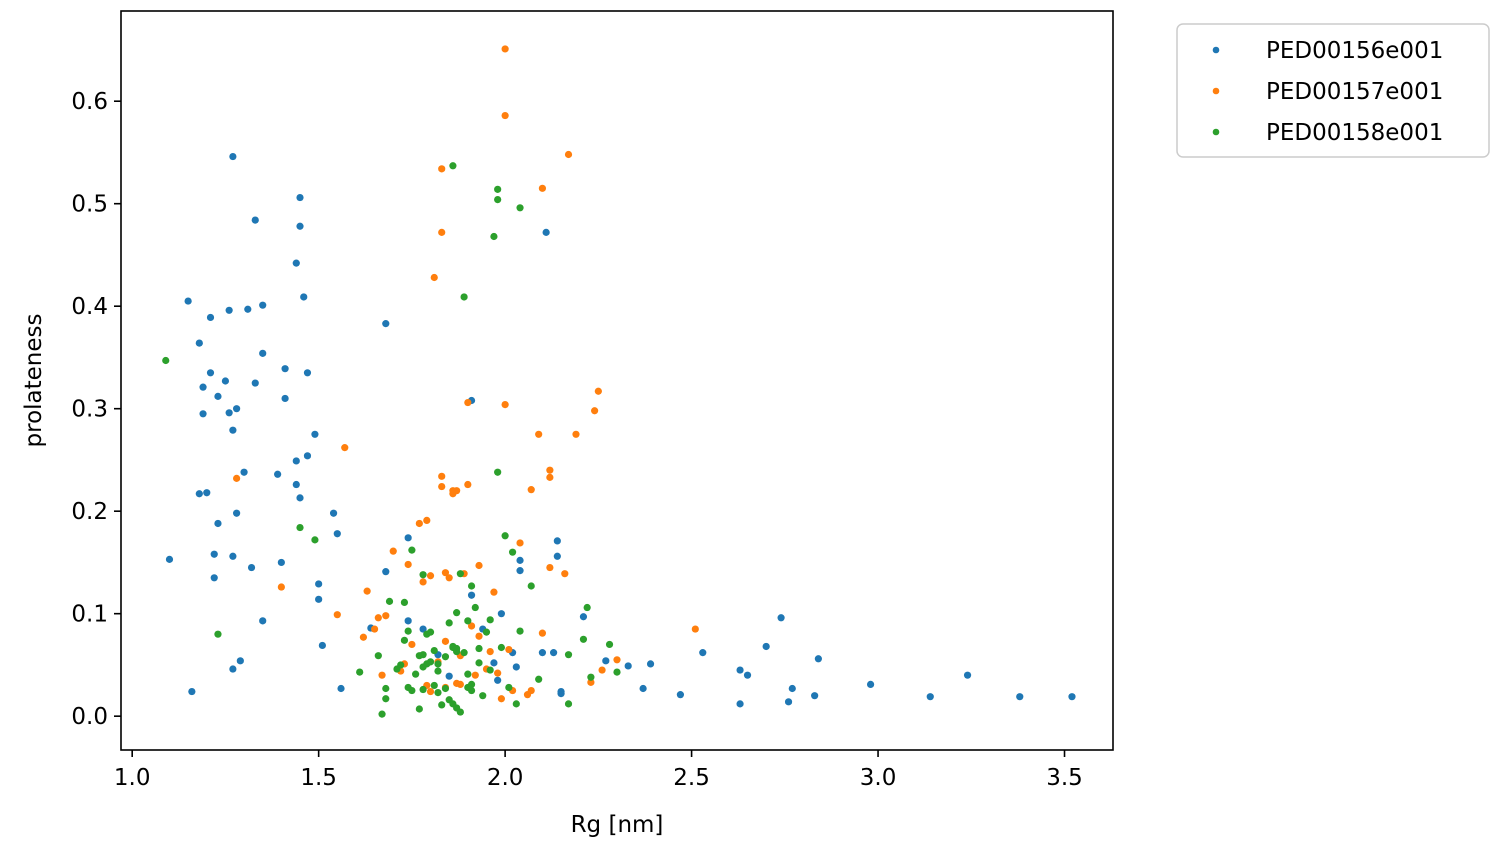  What do you see at coordinates (89, 205) in the screenshot?
I see `y-tick-label: 0.5` at bounding box center [89, 205].